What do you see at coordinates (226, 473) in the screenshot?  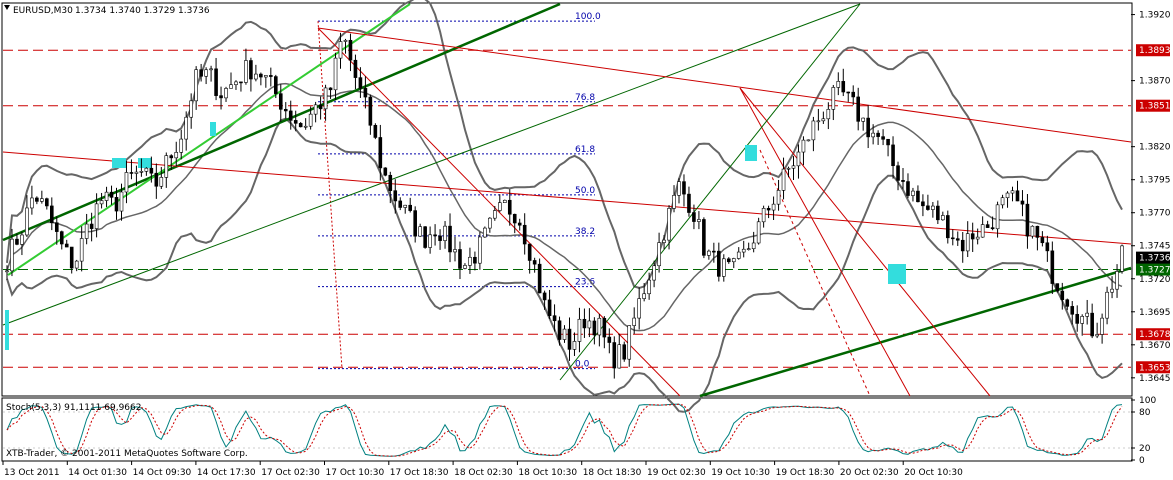 I see `time-tick-label-3: 14 Oct 17:30` at bounding box center [226, 473].